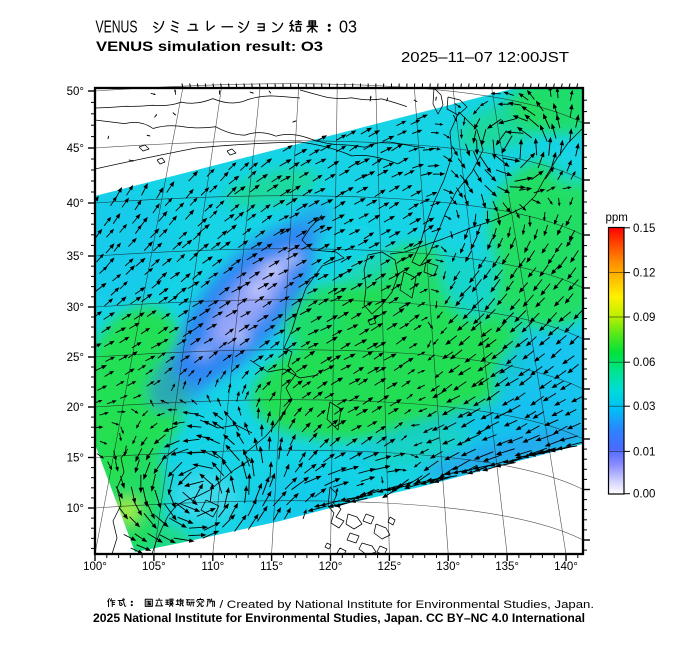  What do you see at coordinates (75, 149) in the screenshot?
I see `svg-text: 45°` at bounding box center [75, 149].